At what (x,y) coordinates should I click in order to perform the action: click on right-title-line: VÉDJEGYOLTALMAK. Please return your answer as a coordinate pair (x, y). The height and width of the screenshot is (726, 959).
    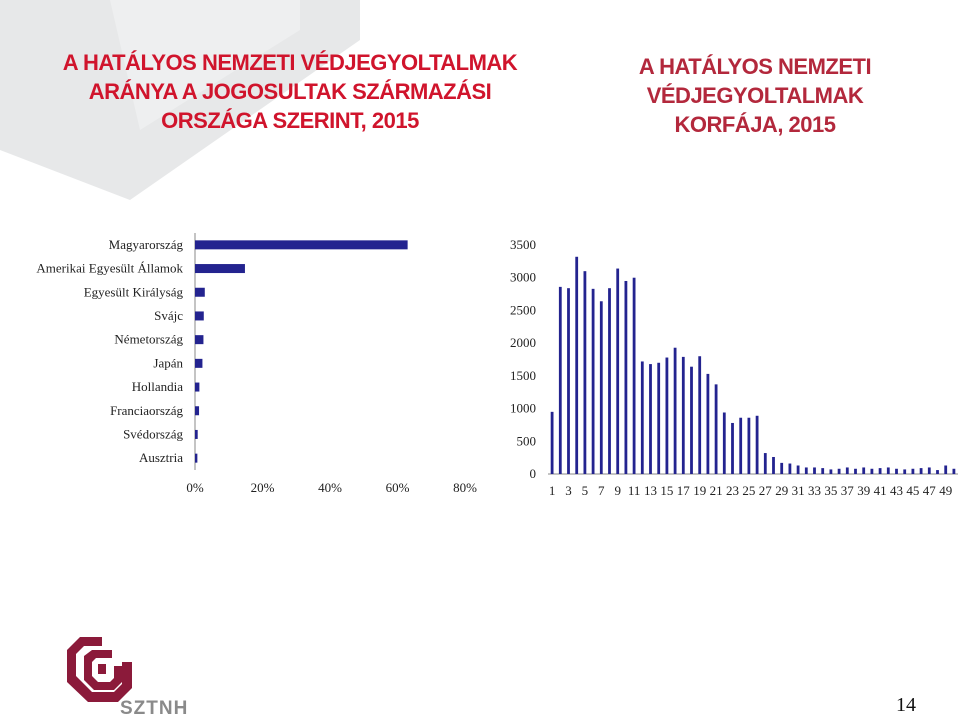
    Looking at the image, I should click on (755, 95).